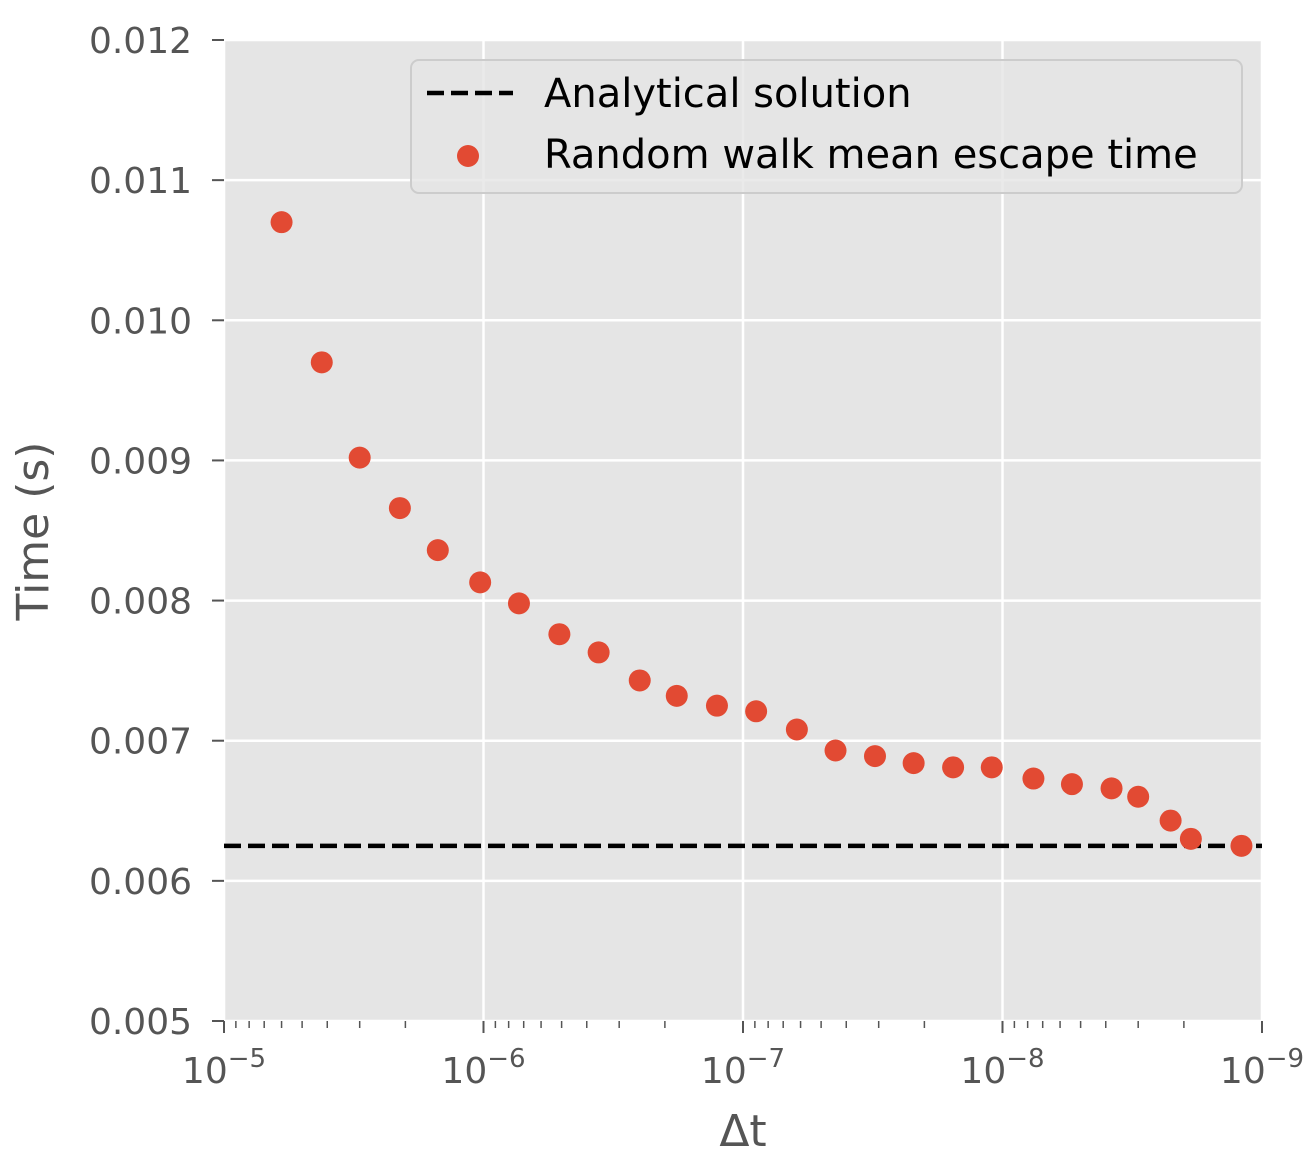  I want to click on legend-label-random-walk: Random walk mean escape time, so click(871, 155).